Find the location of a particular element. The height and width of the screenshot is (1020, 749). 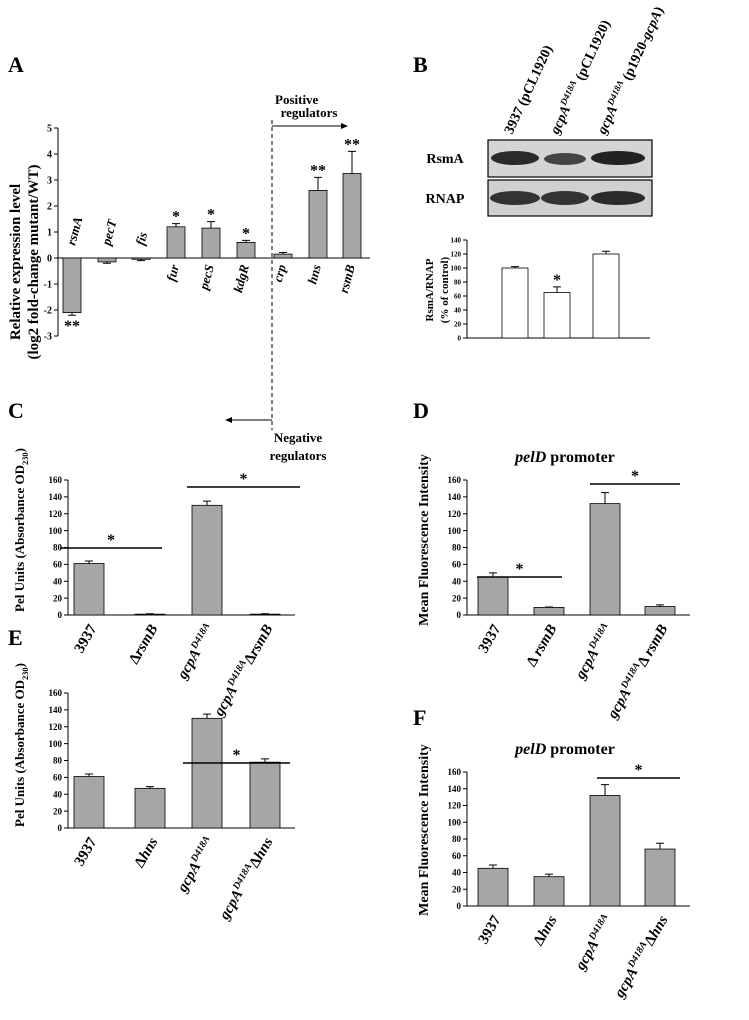

y-axis-label: (% of control) is located at coordinates (445, 289).